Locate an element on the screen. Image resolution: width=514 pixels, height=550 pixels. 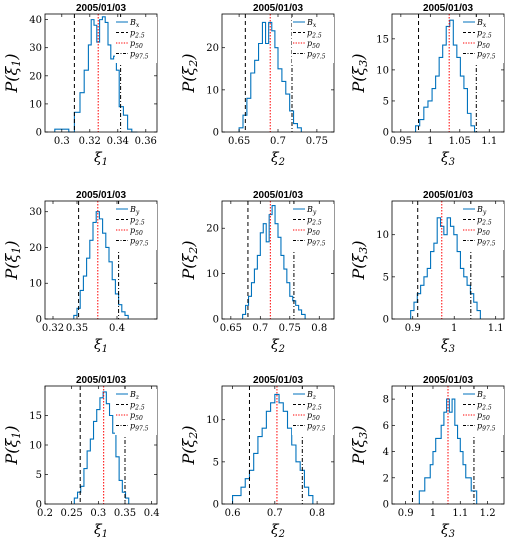
x-tick-label: 0.36 is located at coordinates (146, 141).